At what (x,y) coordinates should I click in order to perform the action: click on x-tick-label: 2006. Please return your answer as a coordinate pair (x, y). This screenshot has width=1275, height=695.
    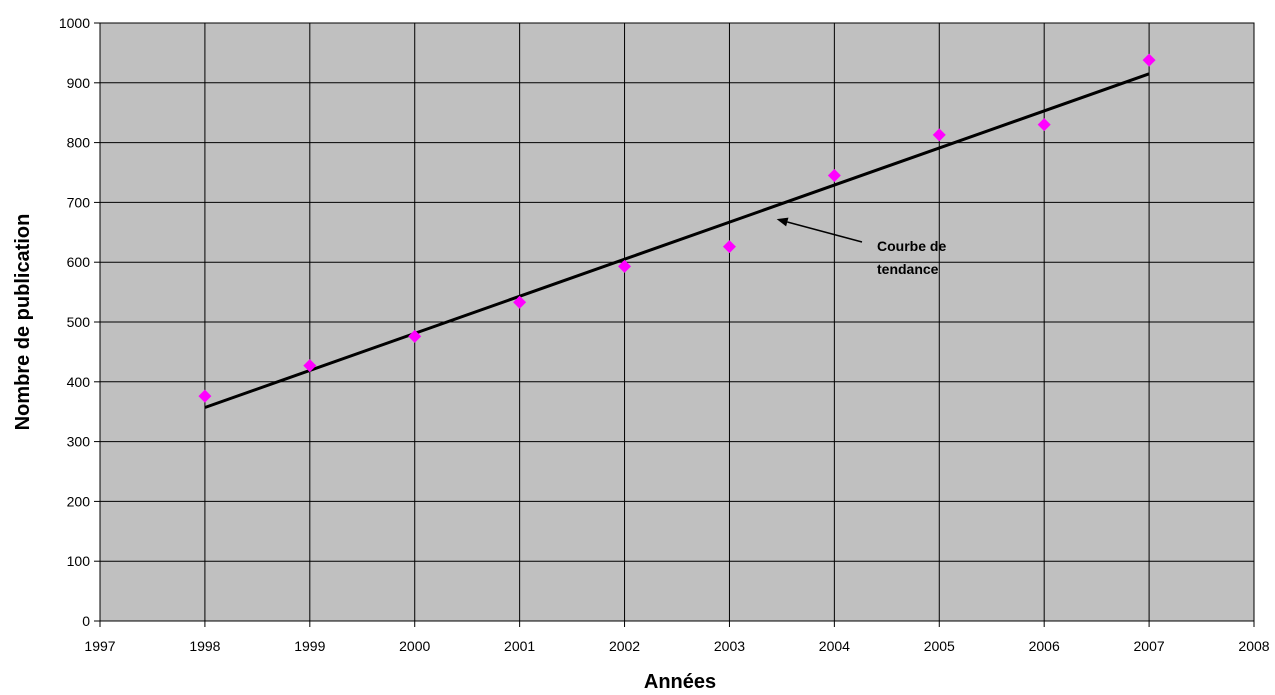
    Looking at the image, I should click on (1044, 646).